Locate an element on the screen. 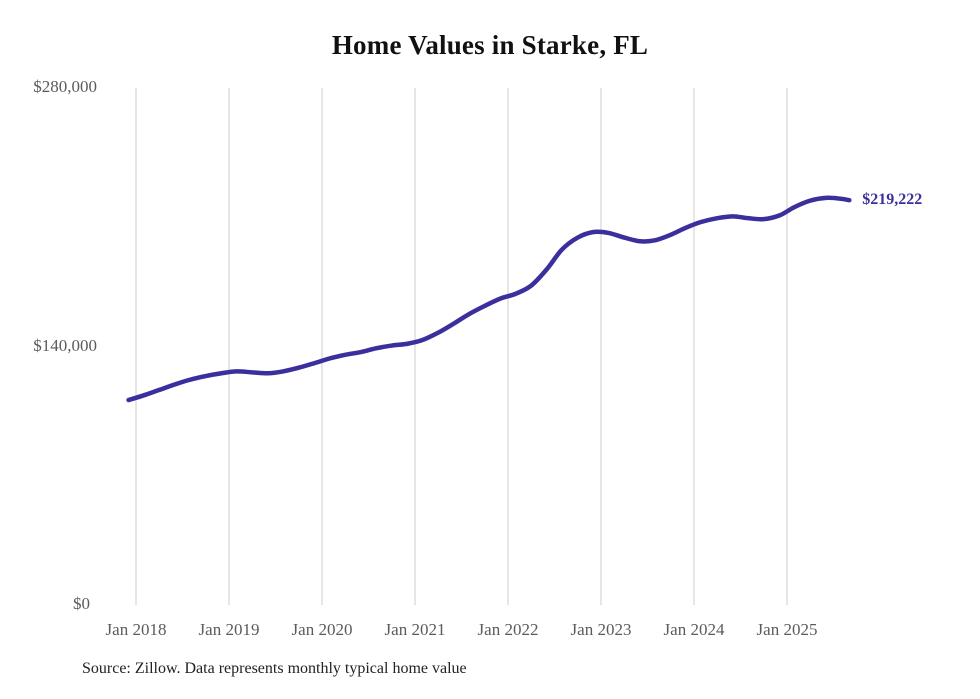 This screenshot has height=699, width=980. chart-title: Home Values in Starke, FL is located at coordinates (490, 45).